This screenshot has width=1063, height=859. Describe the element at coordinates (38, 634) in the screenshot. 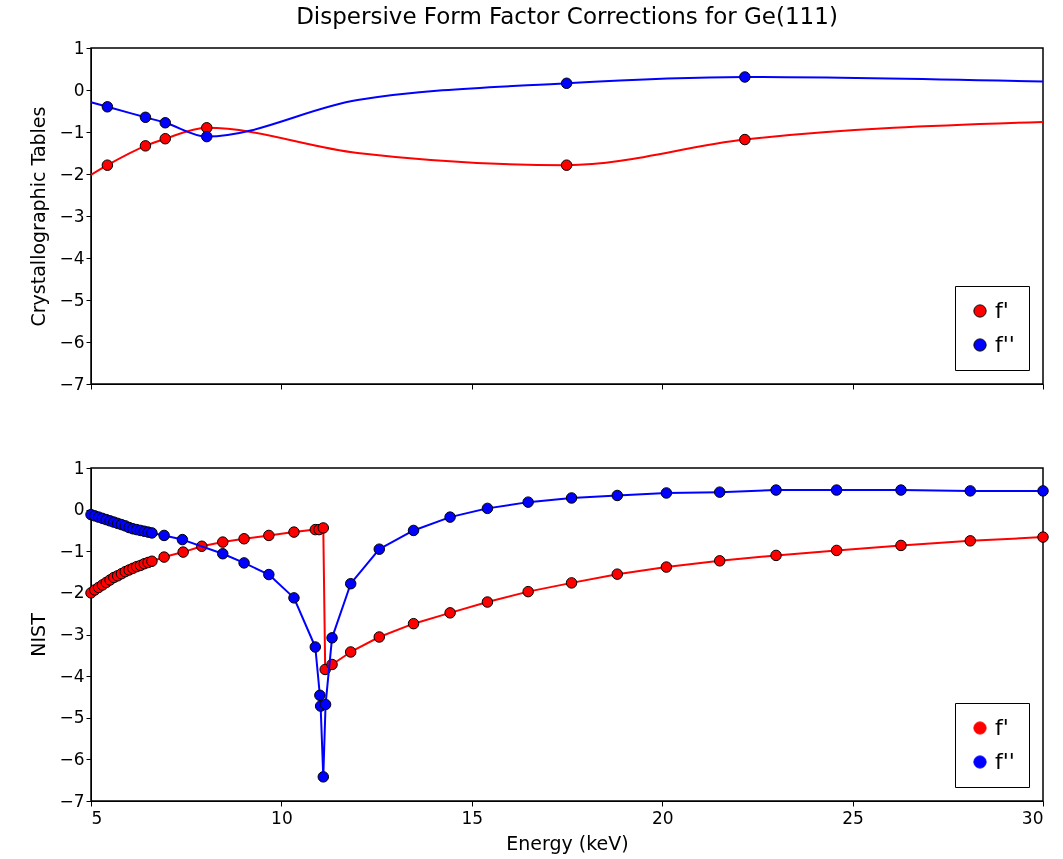

I see `y-axis-title: NIST` at that location.